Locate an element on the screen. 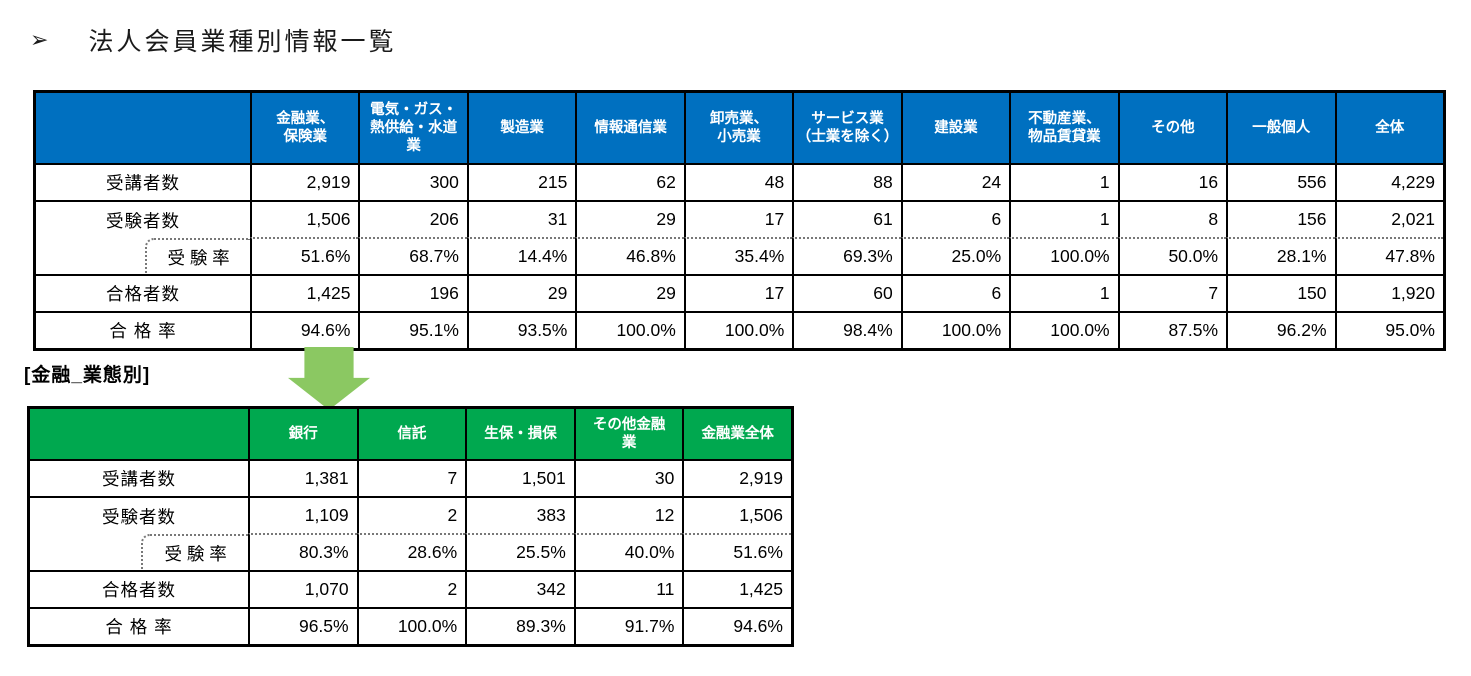 The width and height of the screenshot is (1471, 676). value-cell: 7 is located at coordinates (411, 477).